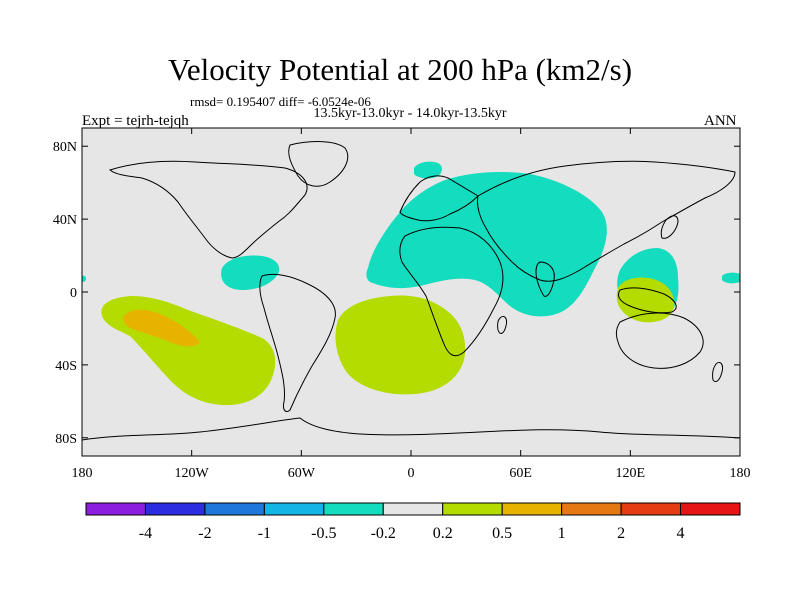  What do you see at coordinates (383, 533) in the screenshot?
I see `colorbar-label: -0.2` at bounding box center [383, 533].